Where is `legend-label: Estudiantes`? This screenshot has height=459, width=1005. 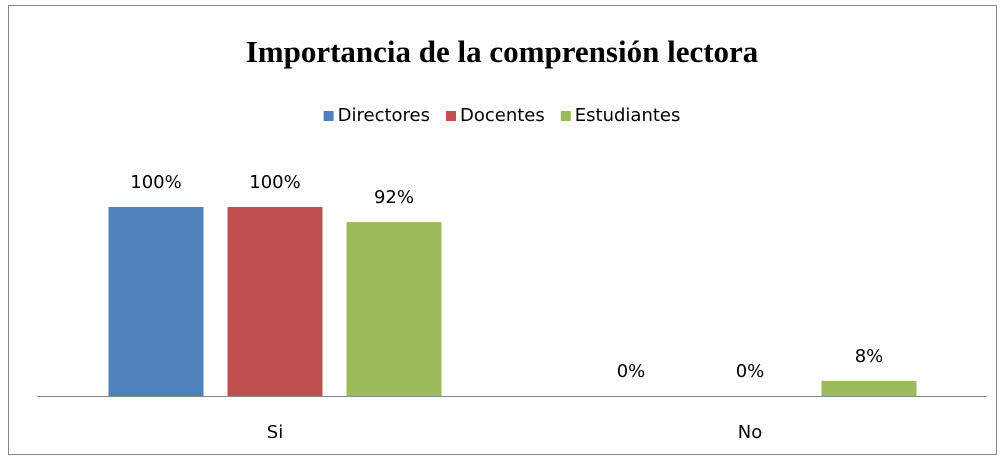
legend-label: Estudiantes is located at coordinates (628, 115).